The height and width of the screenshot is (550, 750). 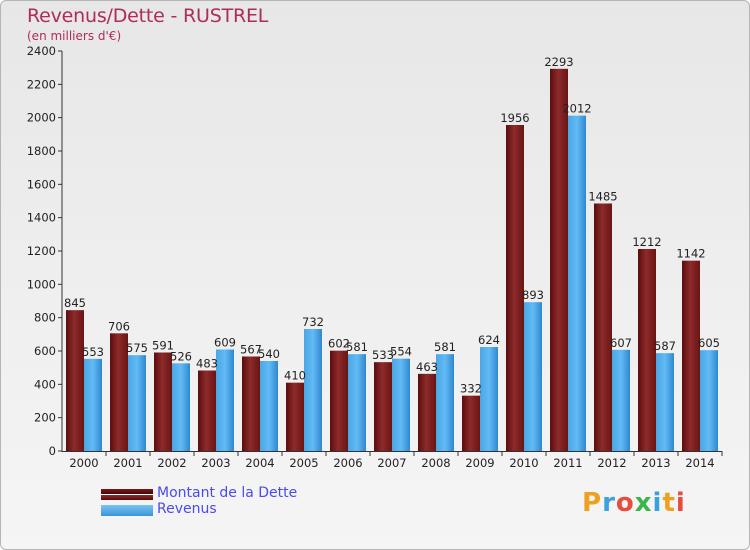 What do you see at coordinates (83, 463) in the screenshot?
I see `x-tick-label: 2000` at bounding box center [83, 463].